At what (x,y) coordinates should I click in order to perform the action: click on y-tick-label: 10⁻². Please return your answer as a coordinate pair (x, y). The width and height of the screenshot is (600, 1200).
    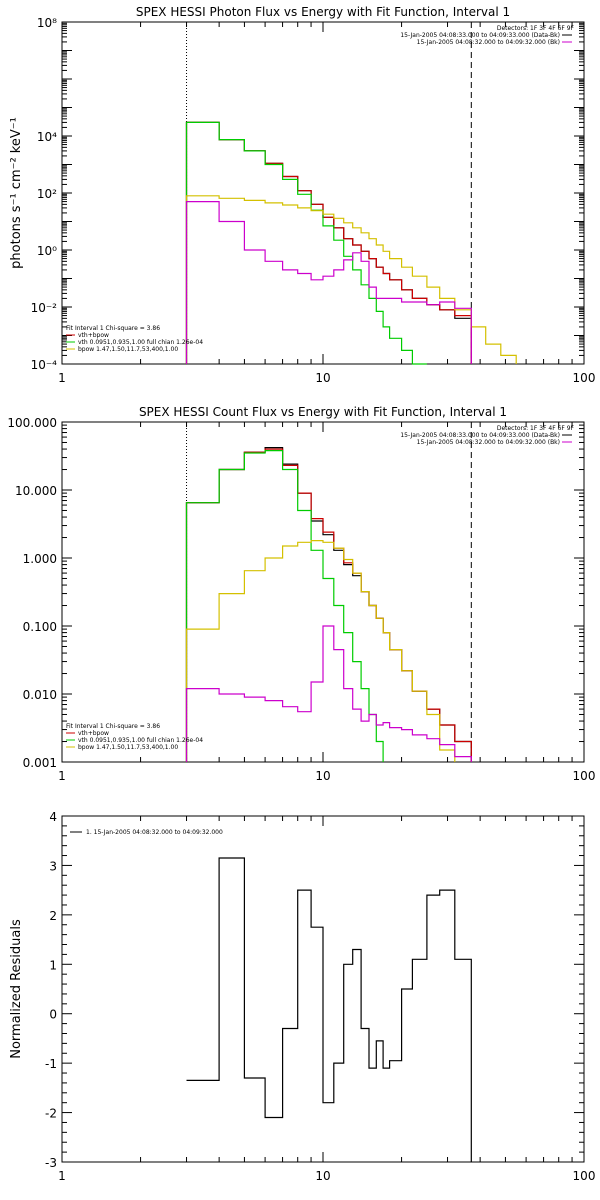
    Looking at the image, I should click on (44, 308).